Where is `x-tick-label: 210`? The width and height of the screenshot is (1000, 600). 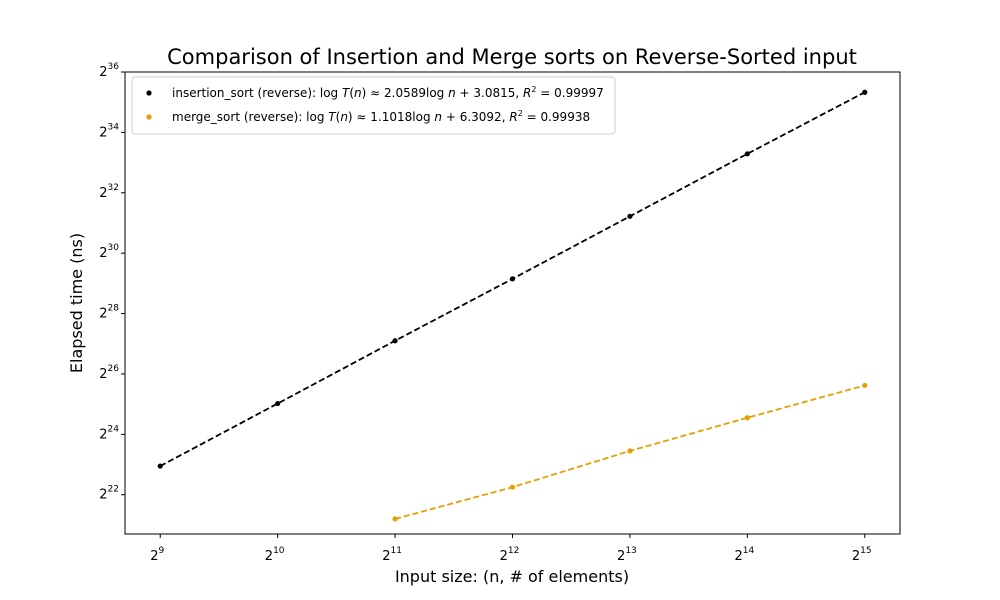 x-tick-label: 210 is located at coordinates (275, 555).